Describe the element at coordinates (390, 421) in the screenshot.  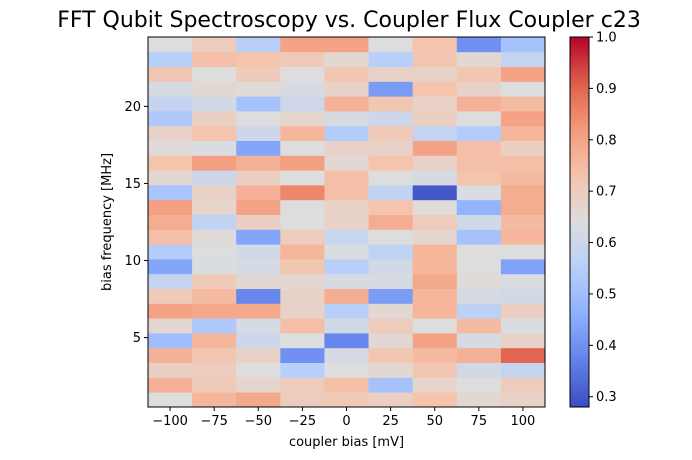
I see `x-tick-label: 25` at that location.